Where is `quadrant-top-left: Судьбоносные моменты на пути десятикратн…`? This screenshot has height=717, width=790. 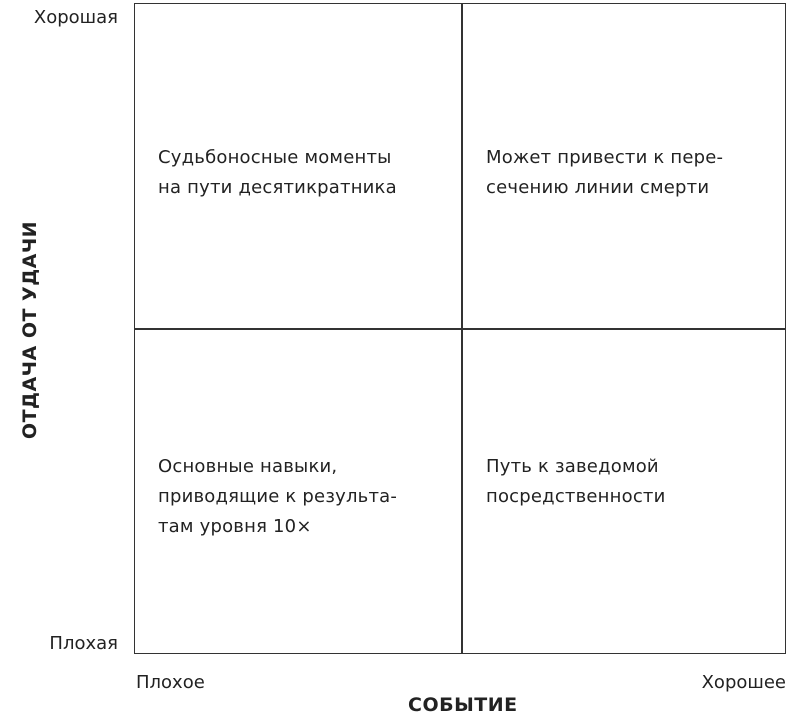 quadrant-top-left: Судьбоносные моменты на пути десятикратн… is located at coordinates (277, 173).